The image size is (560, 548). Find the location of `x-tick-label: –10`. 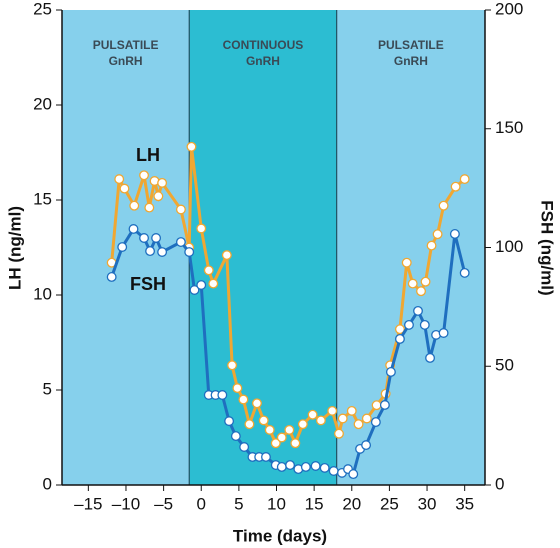

x-tick-label: –10 is located at coordinates (126, 503).